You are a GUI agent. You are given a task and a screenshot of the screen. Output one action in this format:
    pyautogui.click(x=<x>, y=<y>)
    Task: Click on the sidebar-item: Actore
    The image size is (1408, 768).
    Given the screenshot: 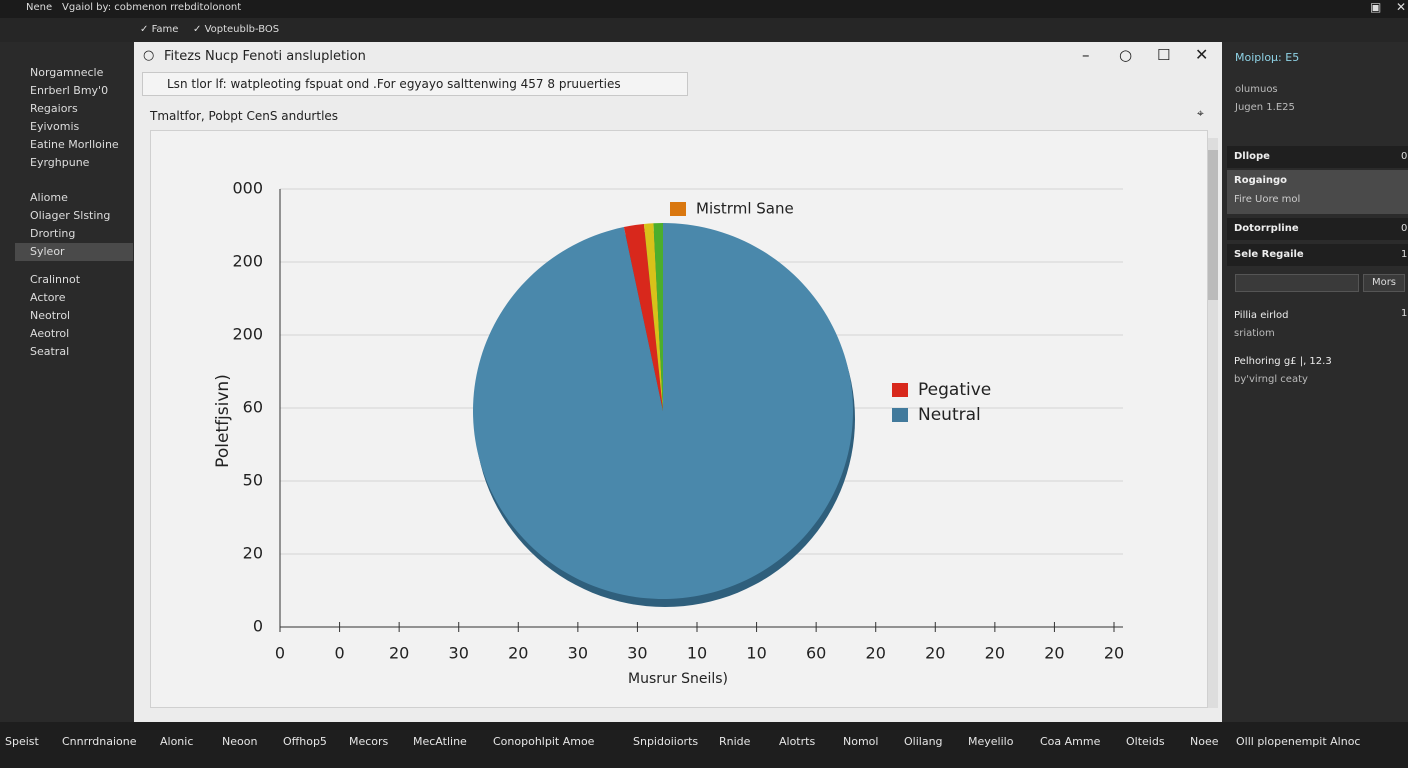 What is the action you would take?
    pyautogui.click(x=48, y=297)
    